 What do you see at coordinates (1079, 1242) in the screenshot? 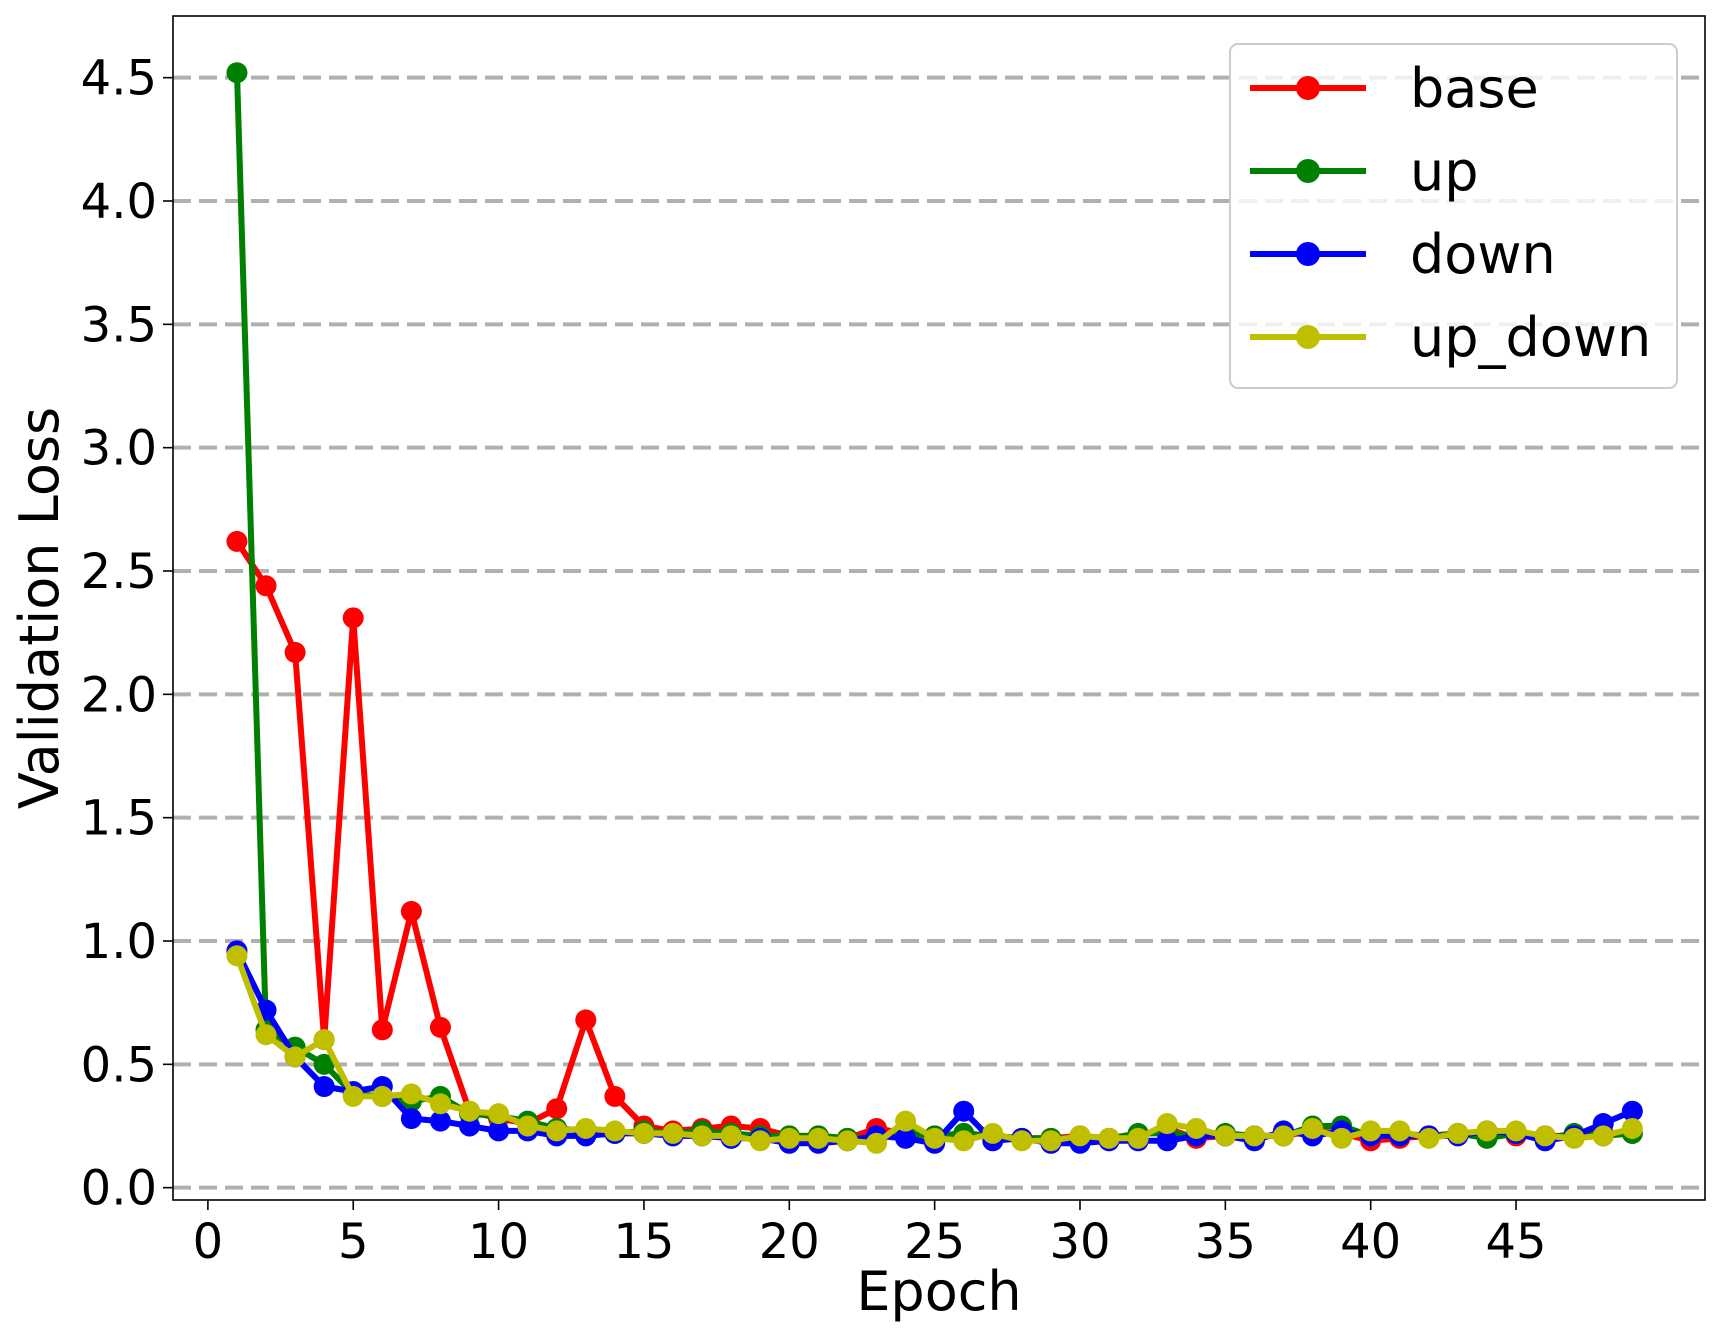
I see `x-tick-label: 30` at bounding box center [1079, 1242].